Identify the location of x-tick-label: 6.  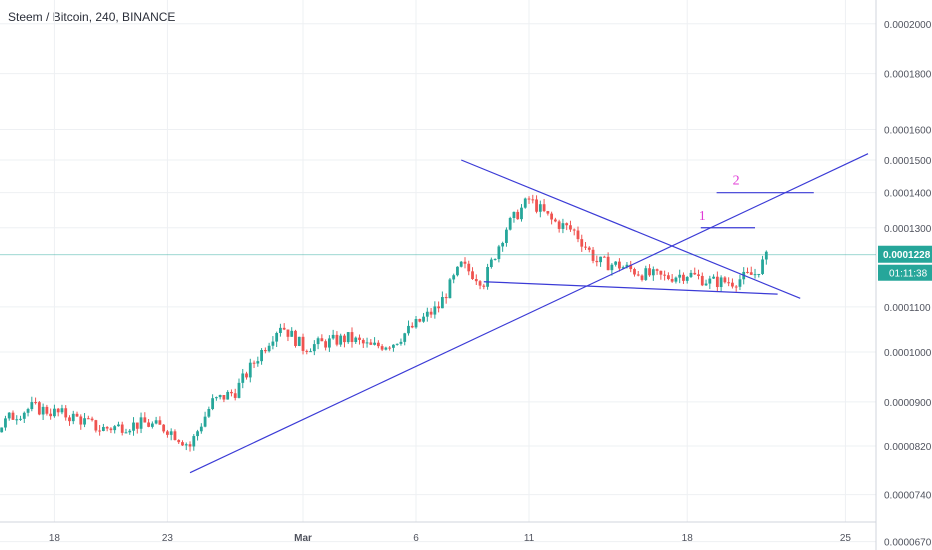
(416, 538).